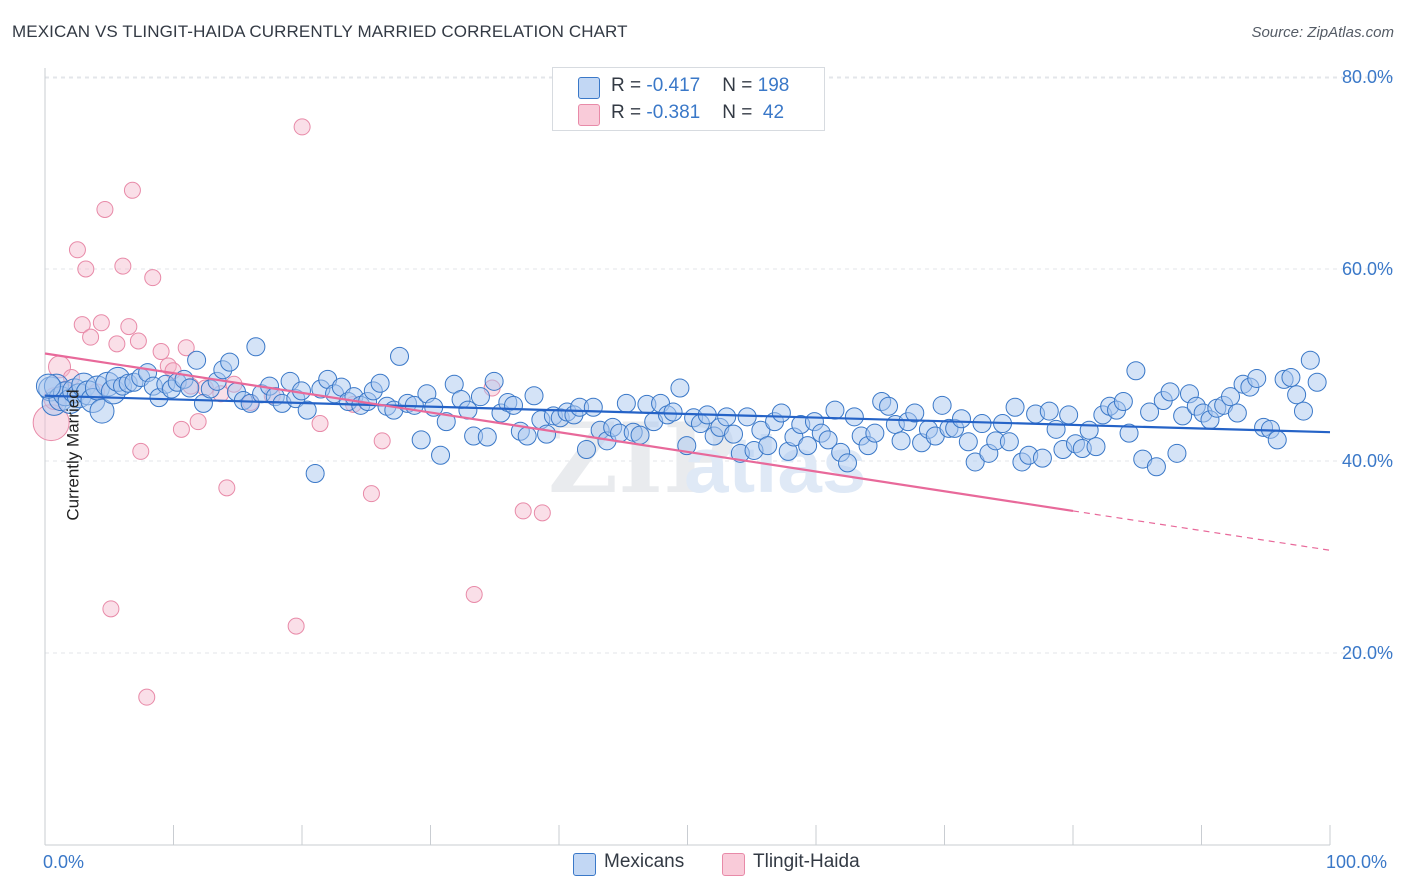  Describe the element at coordinates (644, 861) in the screenshot. I see `legend-label-mexicans: Mexicans` at that location.